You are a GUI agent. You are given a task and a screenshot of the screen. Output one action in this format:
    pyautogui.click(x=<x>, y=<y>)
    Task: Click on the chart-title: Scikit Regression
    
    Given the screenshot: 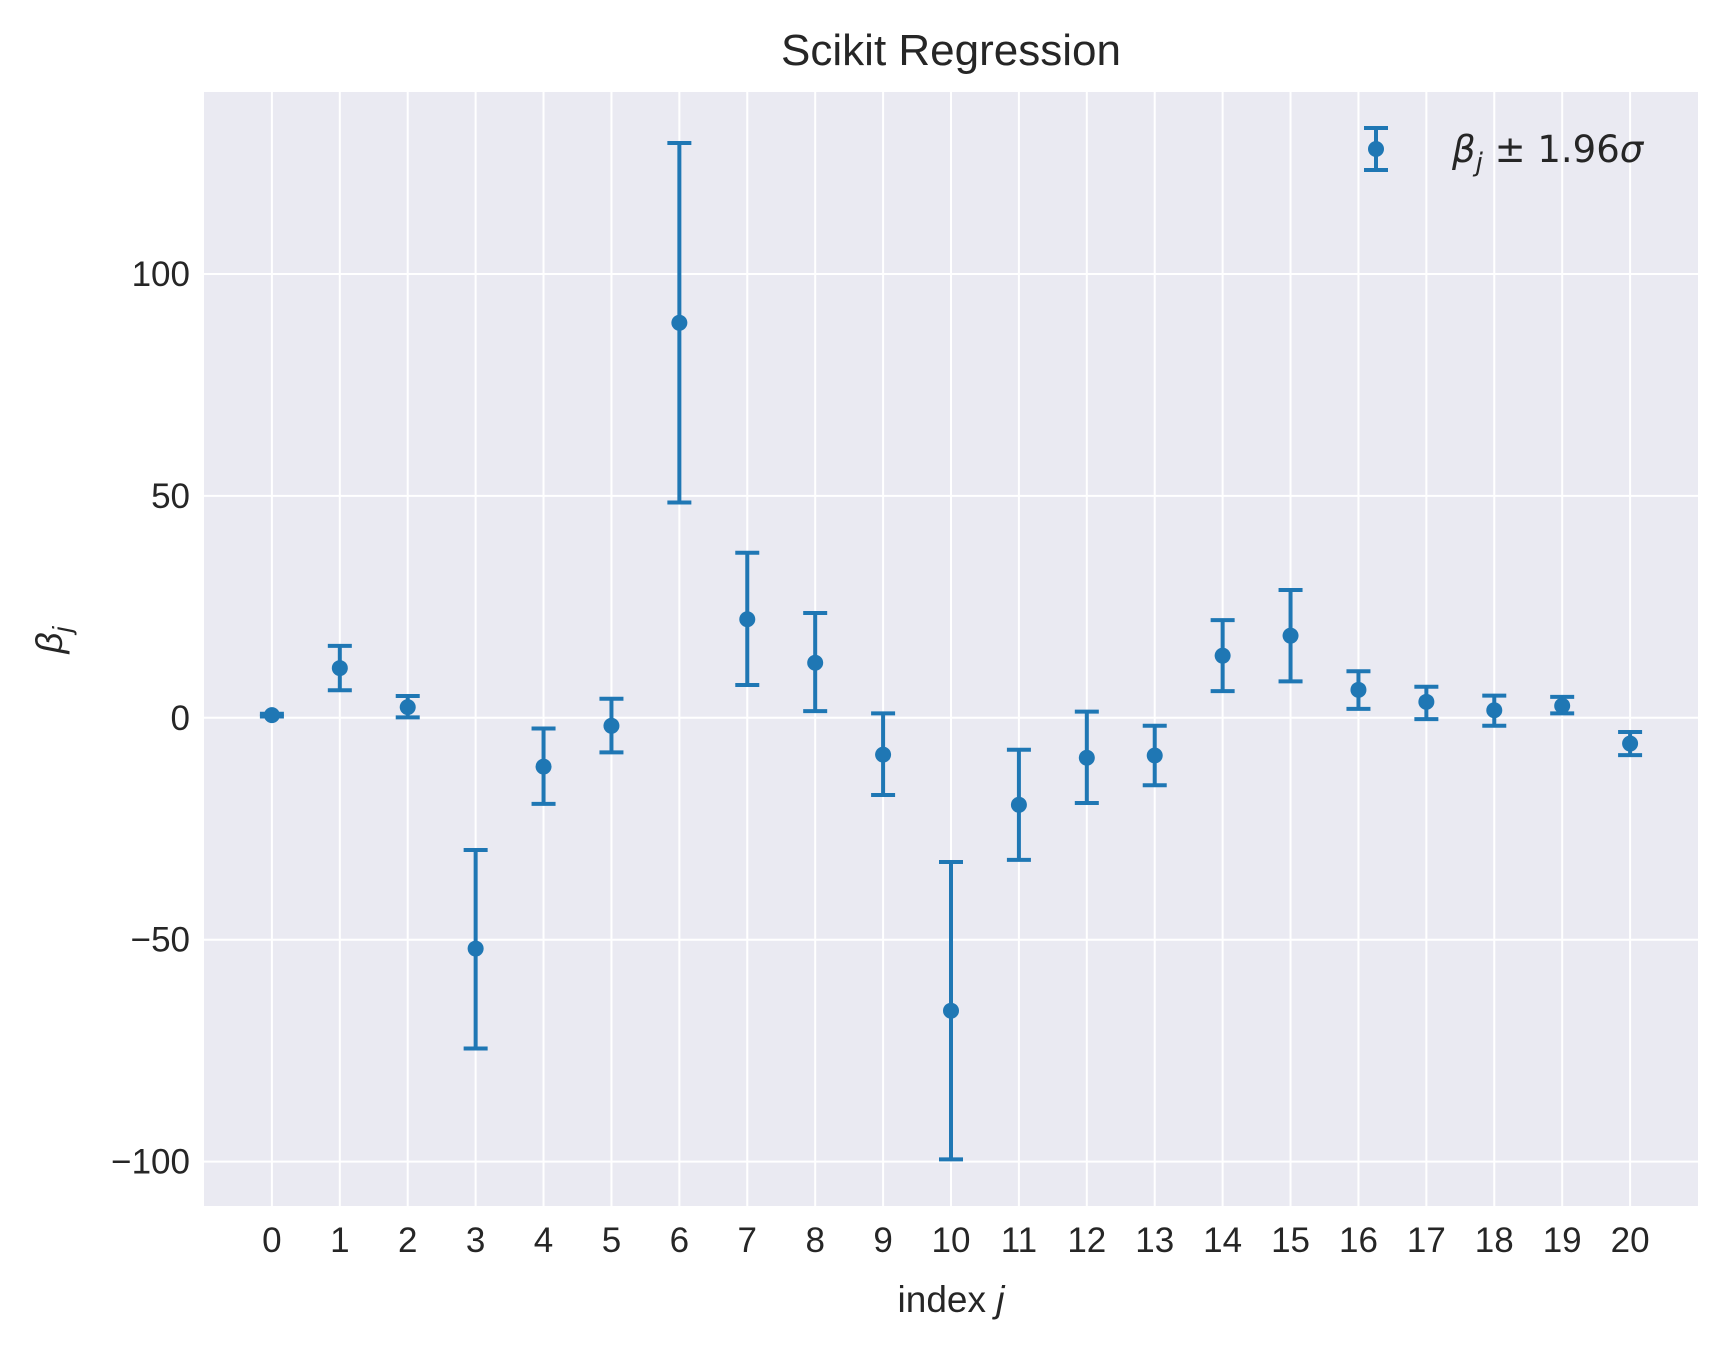 What is the action you would take?
    pyautogui.click(x=951, y=50)
    